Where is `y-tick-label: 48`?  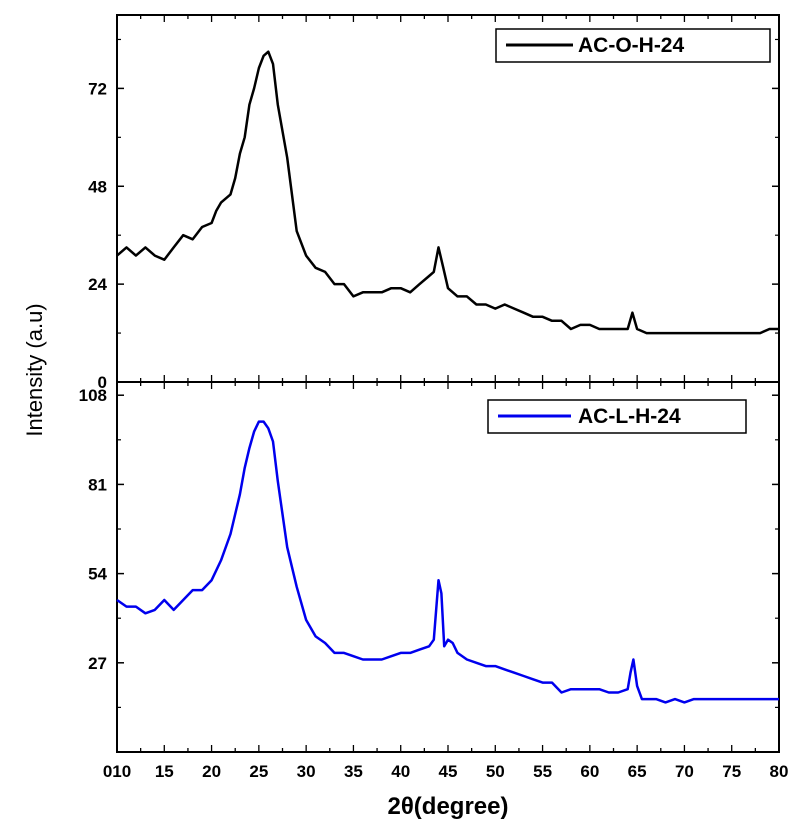 y-tick-label: 48 is located at coordinates (97, 186).